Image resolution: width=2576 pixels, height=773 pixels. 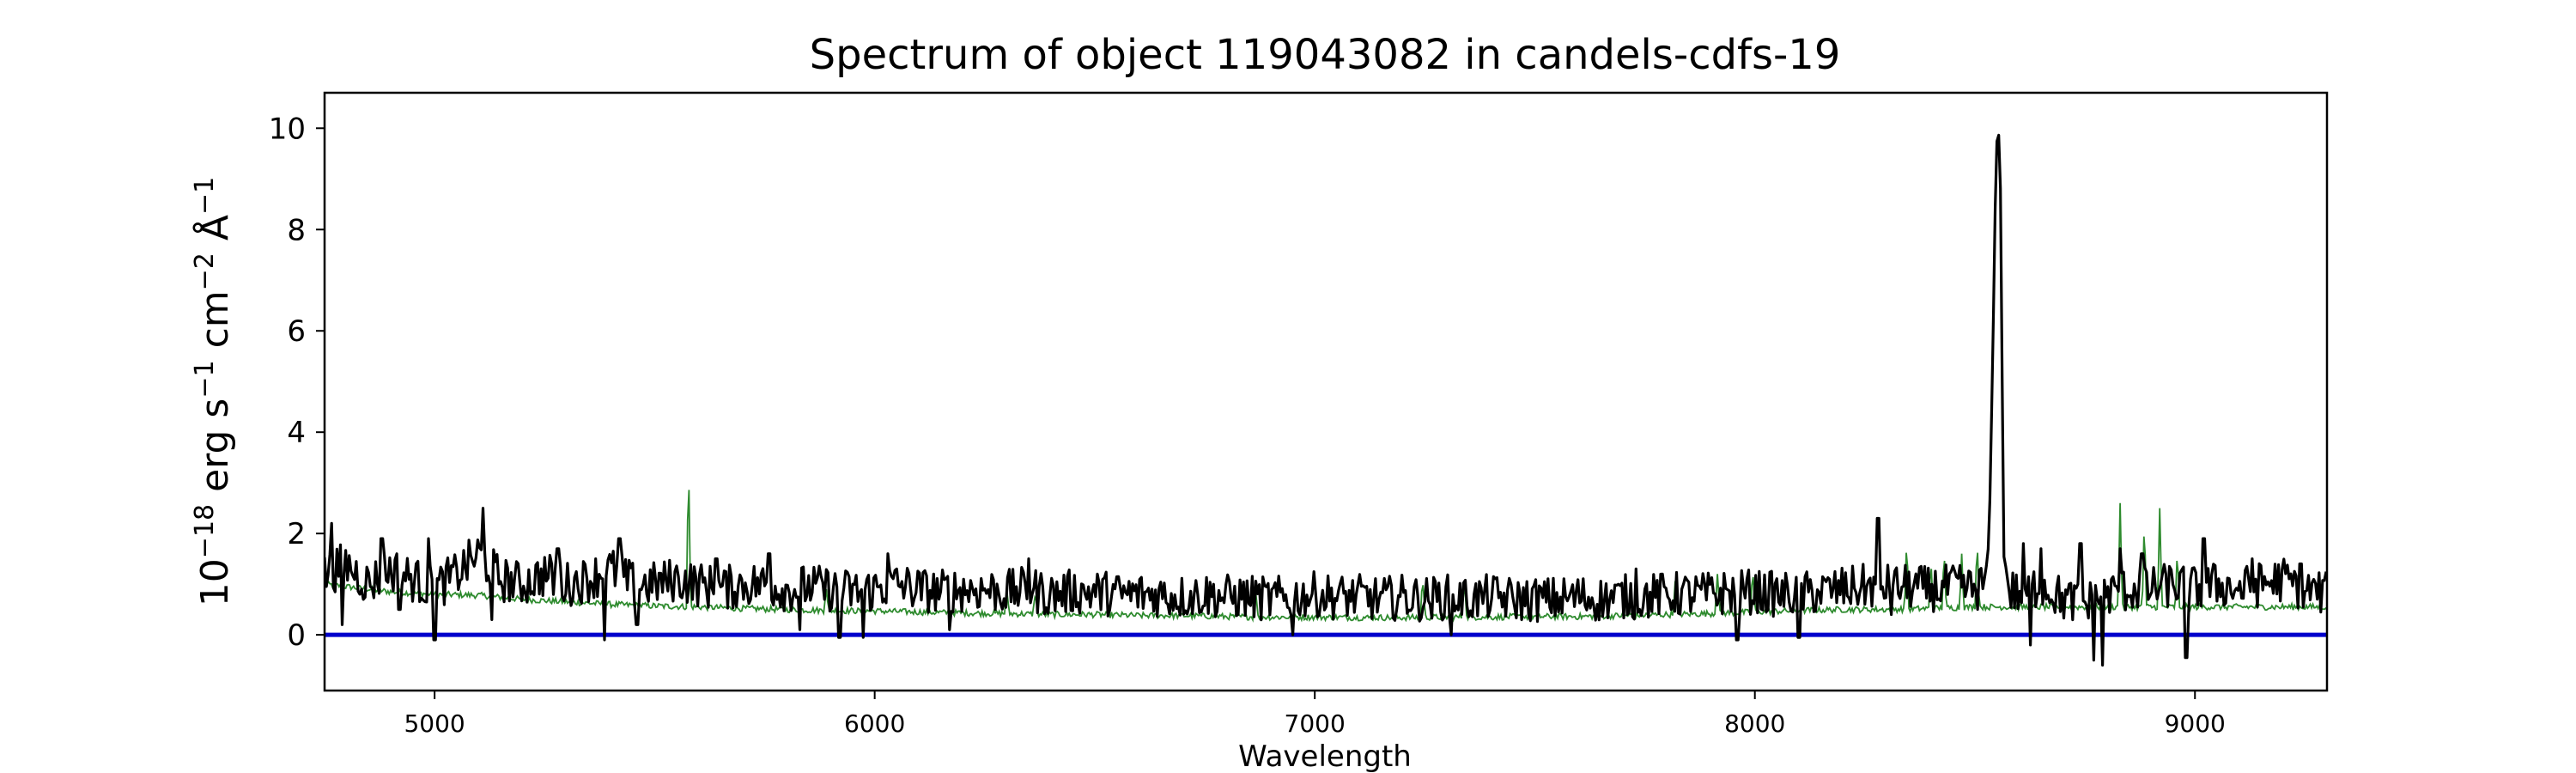 What do you see at coordinates (296, 534) in the screenshot?
I see `y-tick-label: 2` at bounding box center [296, 534].